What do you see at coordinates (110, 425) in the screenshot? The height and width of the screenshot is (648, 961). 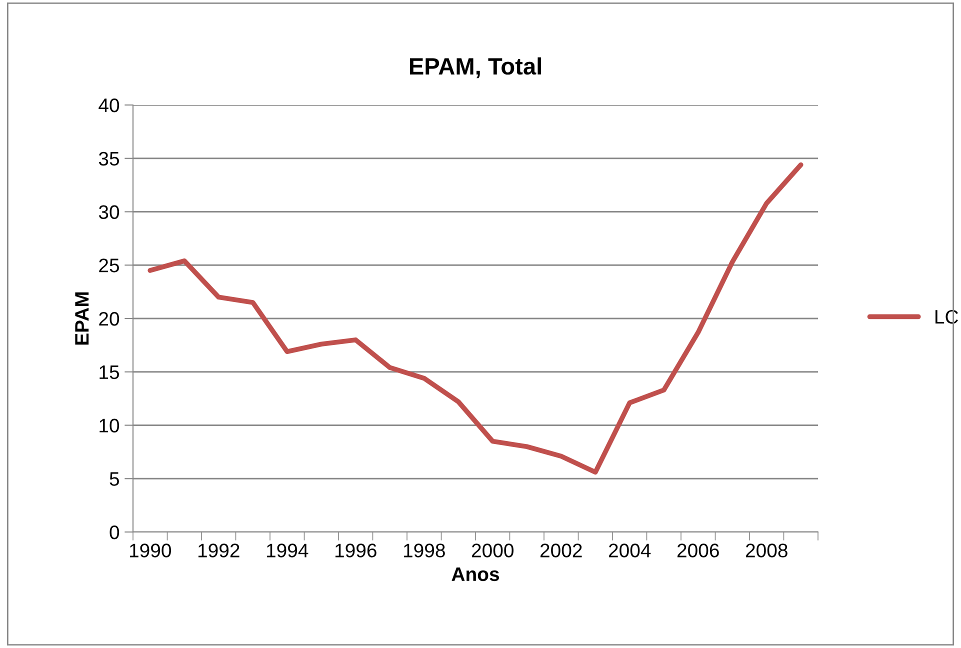 I see `y-tick-label: 10` at bounding box center [110, 425].